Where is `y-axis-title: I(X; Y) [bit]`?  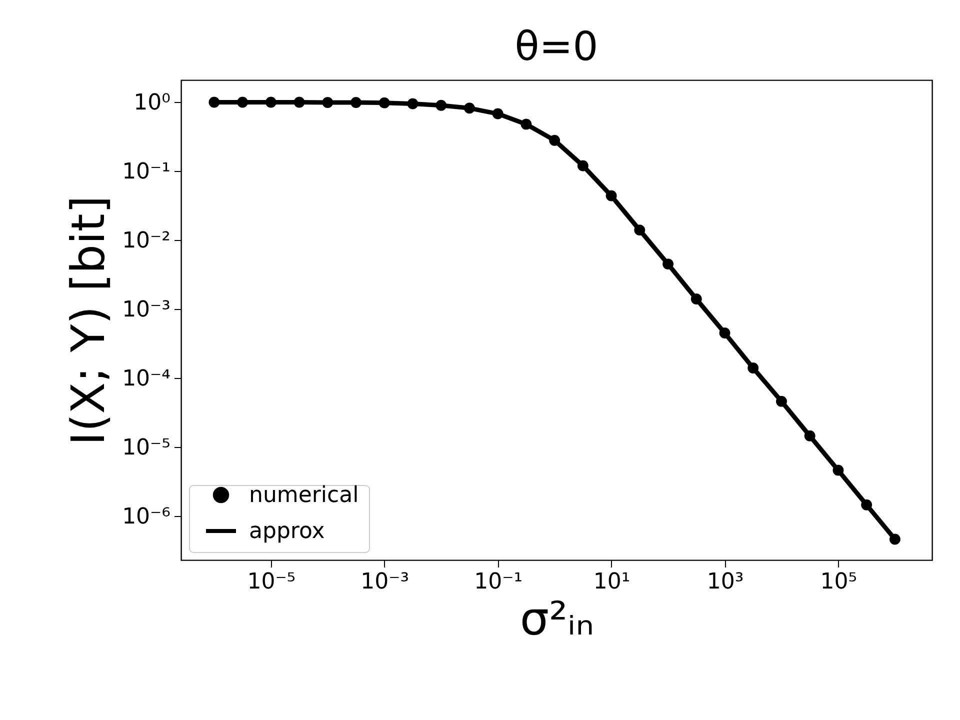
y-axis-title: I(X; Y) [bit] is located at coordinates (88, 321).